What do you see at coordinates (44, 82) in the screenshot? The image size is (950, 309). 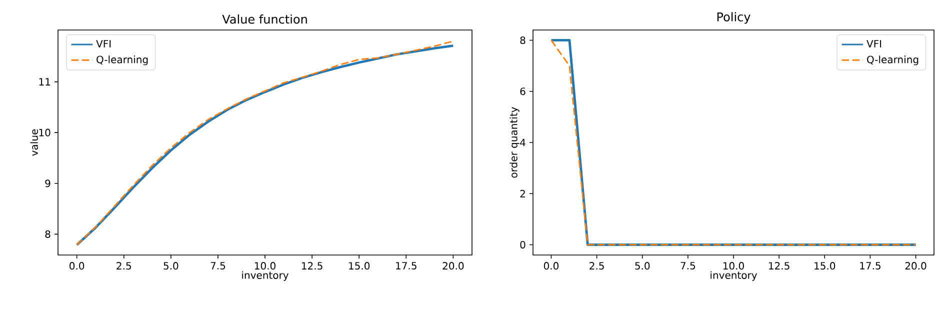 I see `y-tick-label: 11` at bounding box center [44, 82].